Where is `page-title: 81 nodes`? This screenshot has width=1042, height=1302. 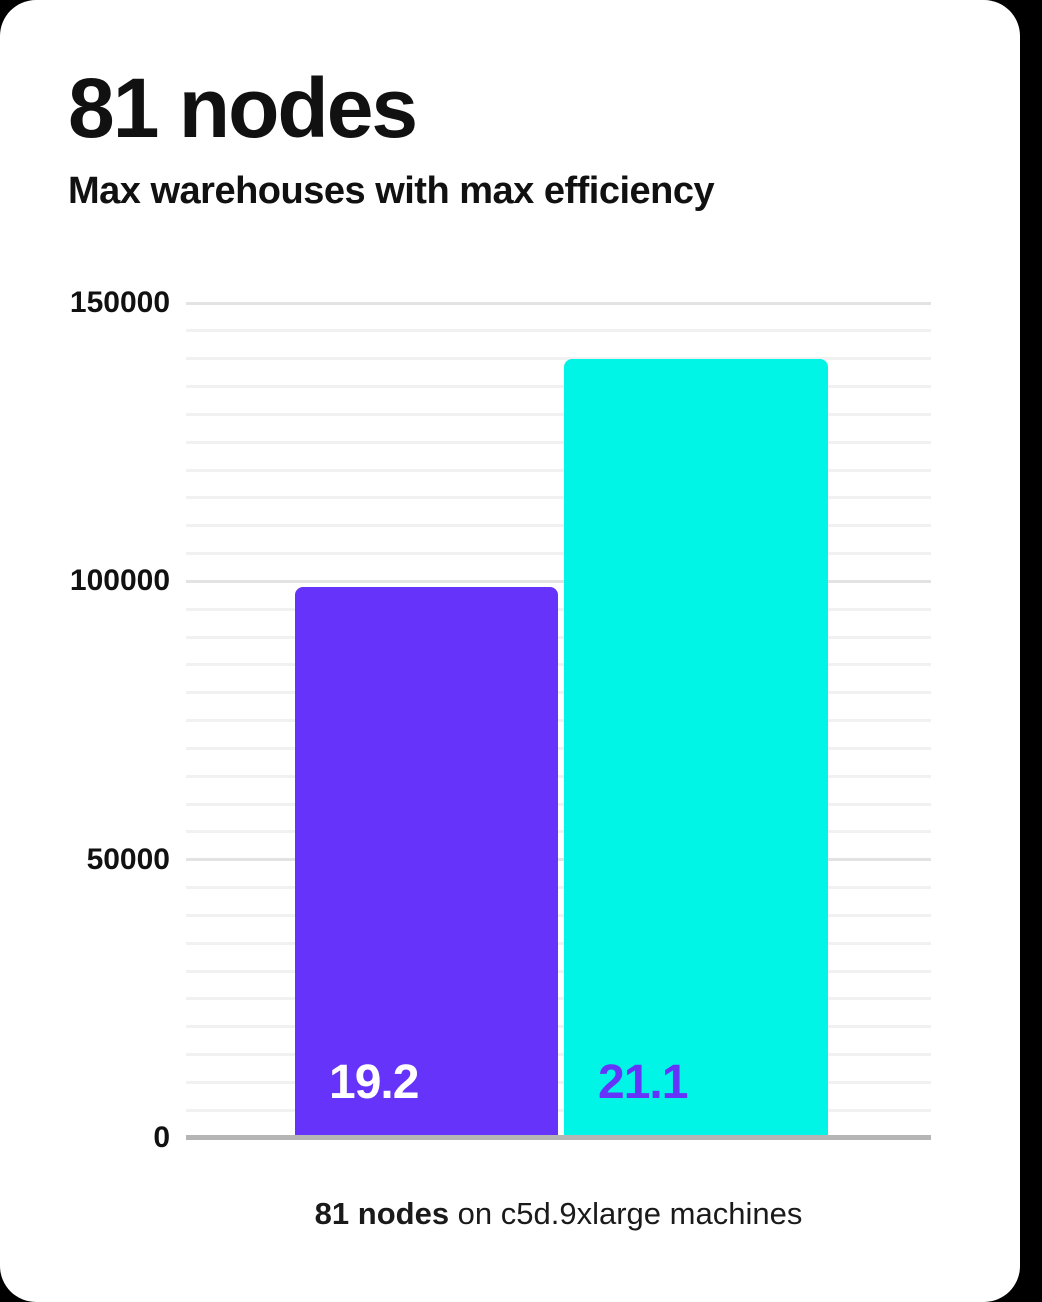 page-title: 81 nodes is located at coordinates (243, 108).